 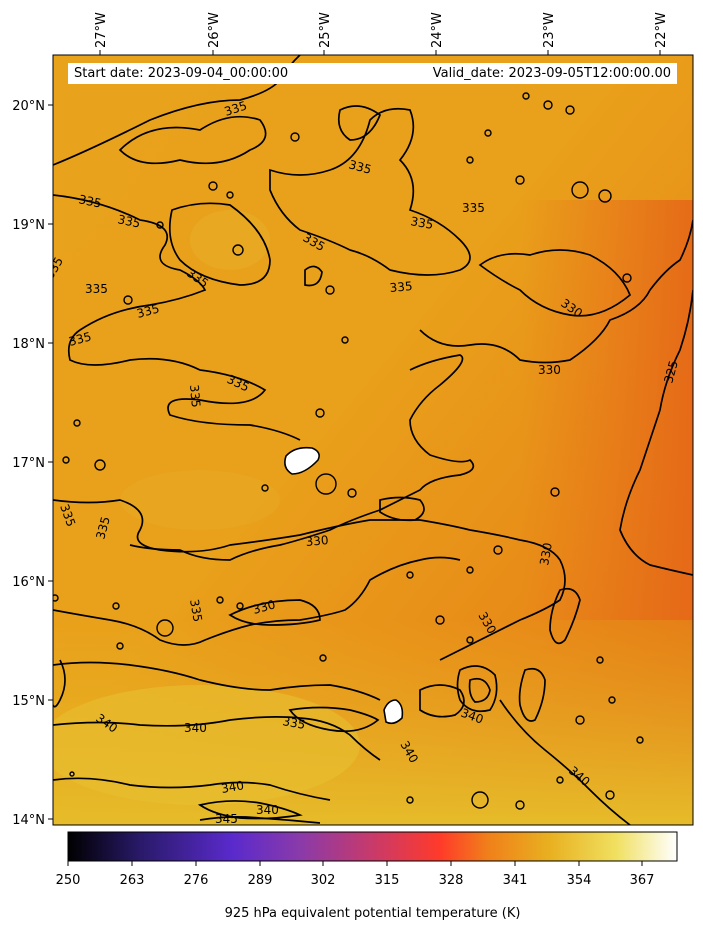 I want to click on colorbar-tick-label: 250, so click(x=68, y=880).